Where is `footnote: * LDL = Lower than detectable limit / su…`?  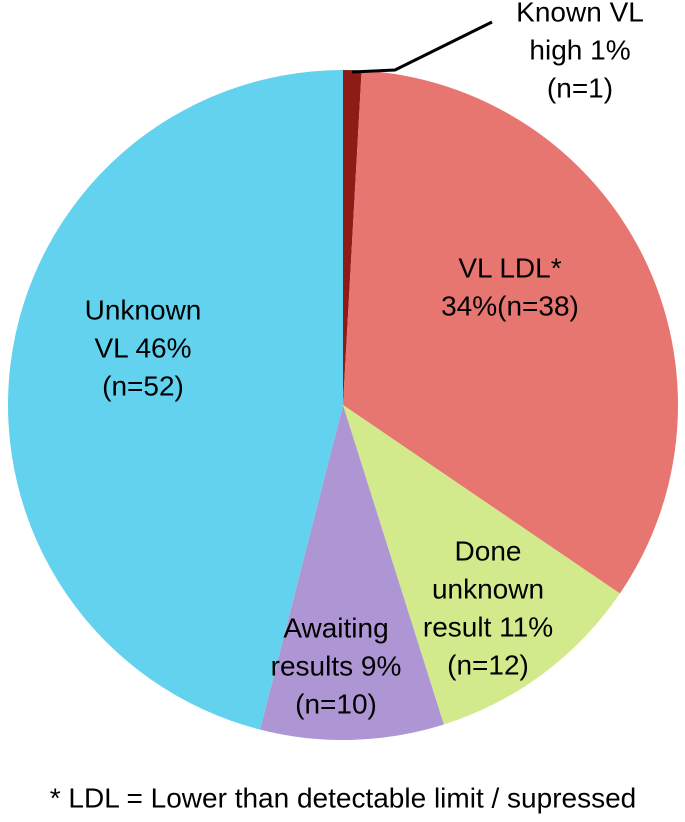
footnote: * LDL = Lower than detectable limit / su… is located at coordinates (343, 797).